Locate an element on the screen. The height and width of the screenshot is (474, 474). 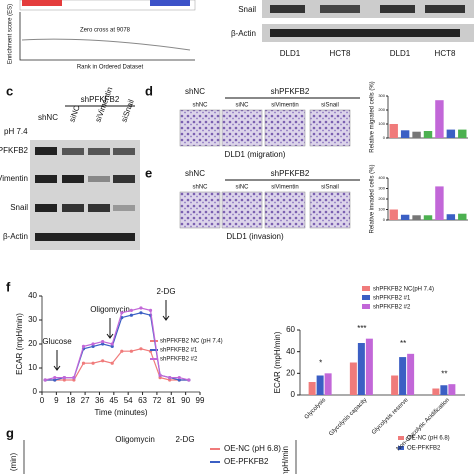
y-tick-label: 100 is located at coordinates (381, 123).